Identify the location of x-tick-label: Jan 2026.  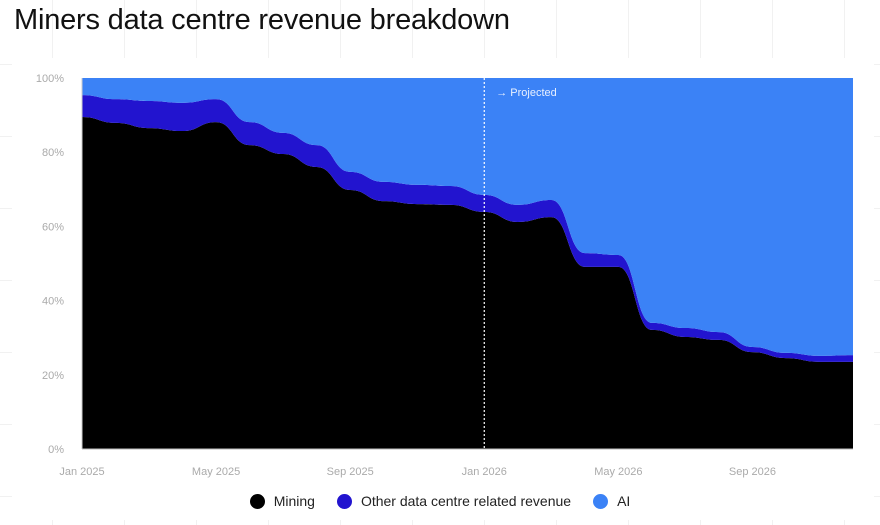
(484, 472).